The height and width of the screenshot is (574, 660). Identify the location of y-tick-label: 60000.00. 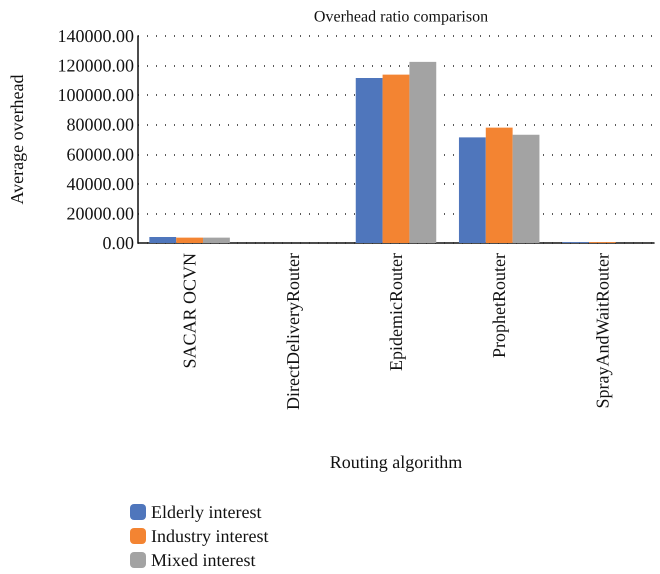
(100, 154).